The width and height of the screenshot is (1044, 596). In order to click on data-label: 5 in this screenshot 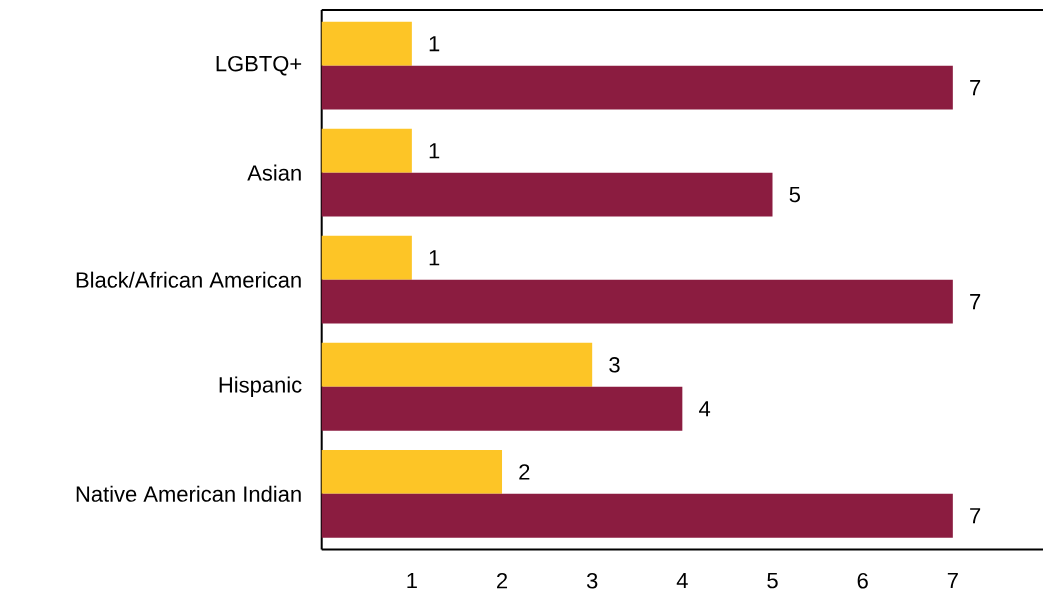, I will do `click(794, 195)`.